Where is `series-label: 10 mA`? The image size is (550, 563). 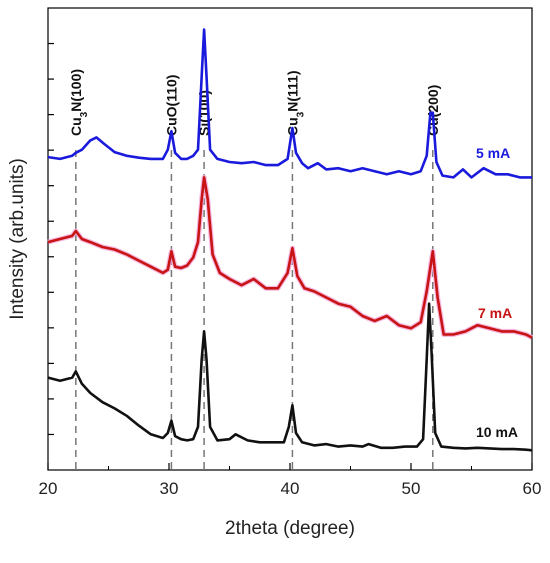
series-label: 10 mA is located at coordinates (497, 432).